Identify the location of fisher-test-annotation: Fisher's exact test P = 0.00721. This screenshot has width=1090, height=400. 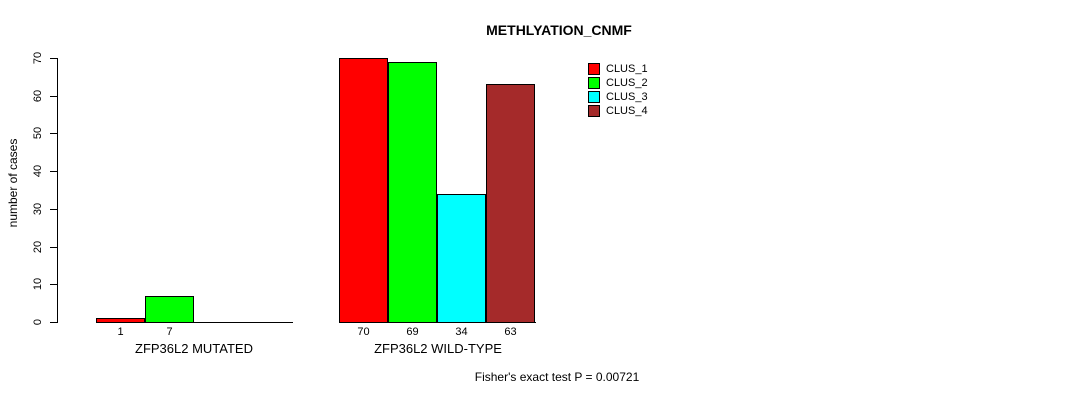
(557, 377).